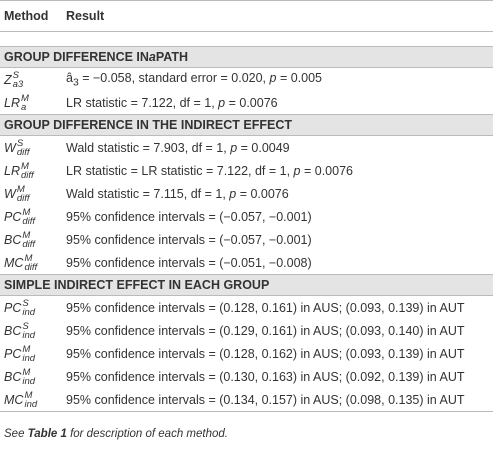 This screenshot has height=452, width=493. I want to click on section-header: GROUP DIFFERENCE IN THE INDIRECT EFFECT, so click(246, 125).